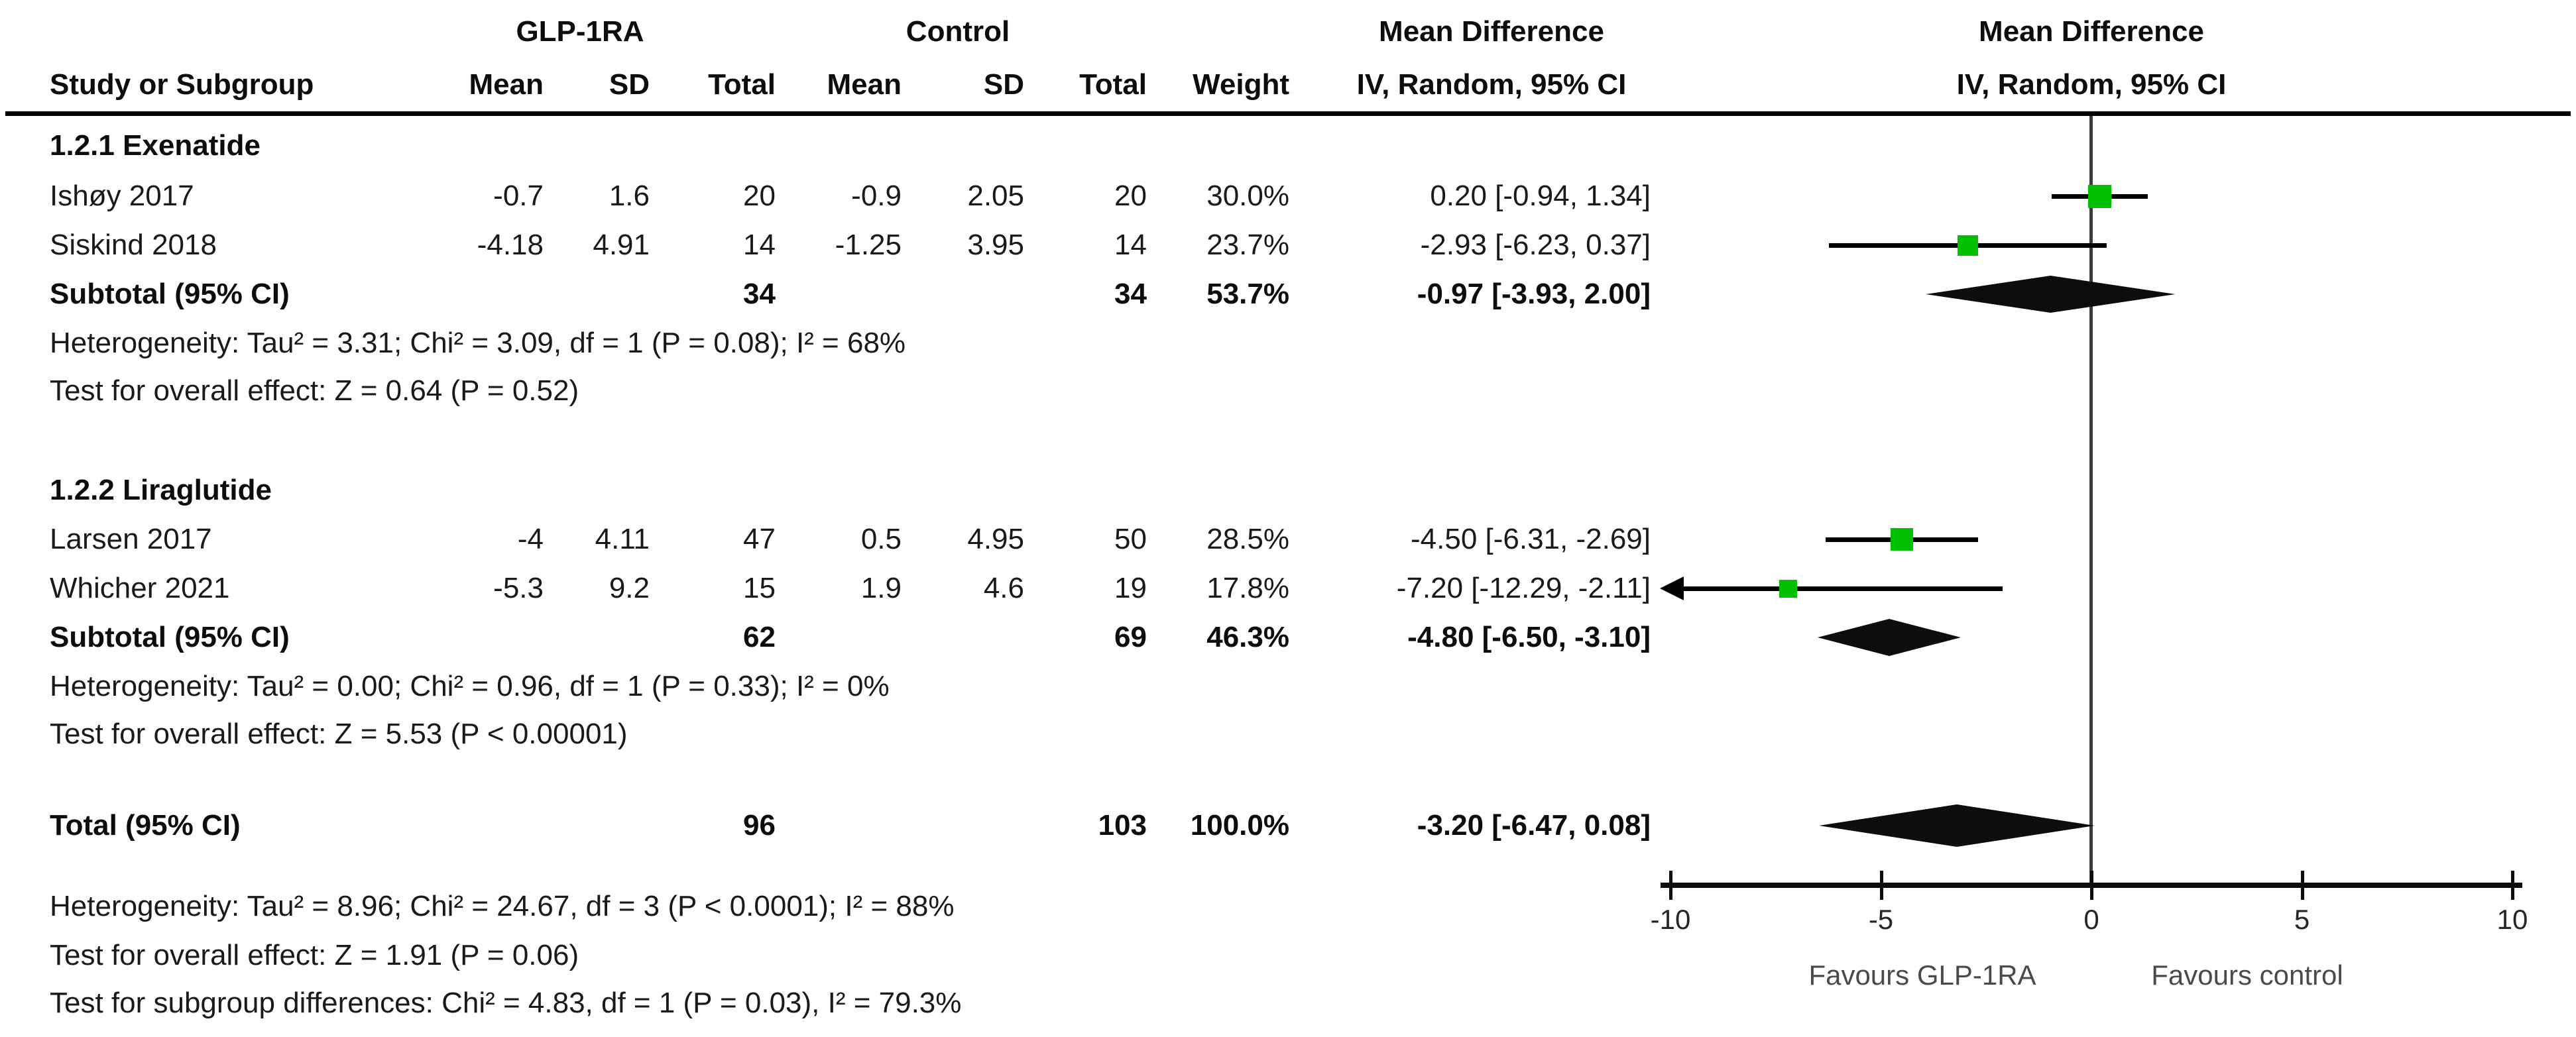  I want to click on study-mean1: -4.18, so click(511, 245).